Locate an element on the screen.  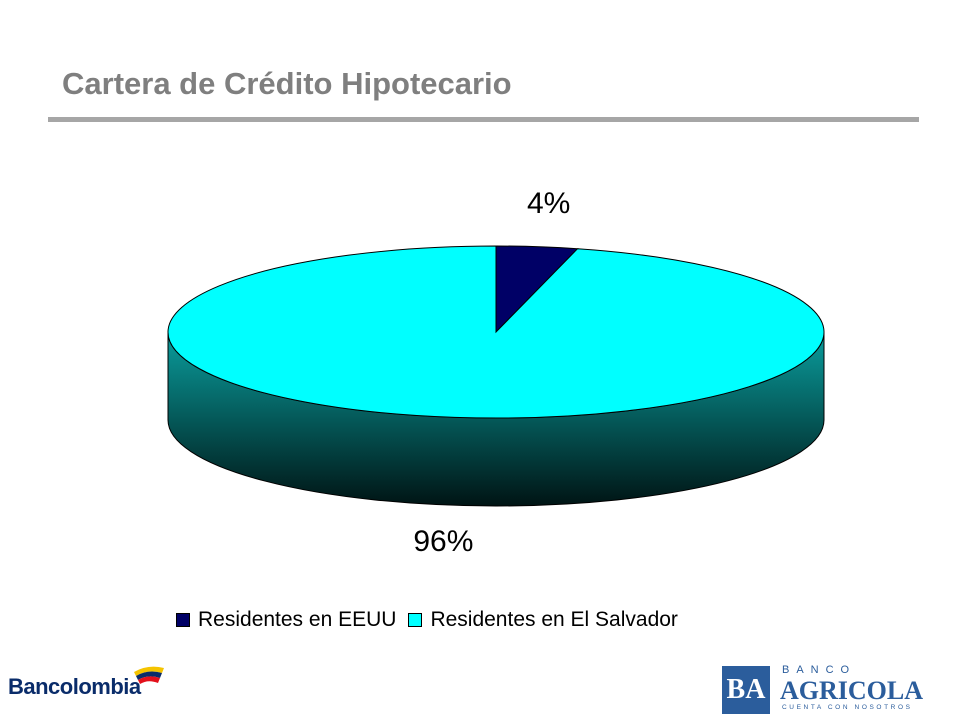
legend-label: Residentes en El Salvador is located at coordinates (554, 619).